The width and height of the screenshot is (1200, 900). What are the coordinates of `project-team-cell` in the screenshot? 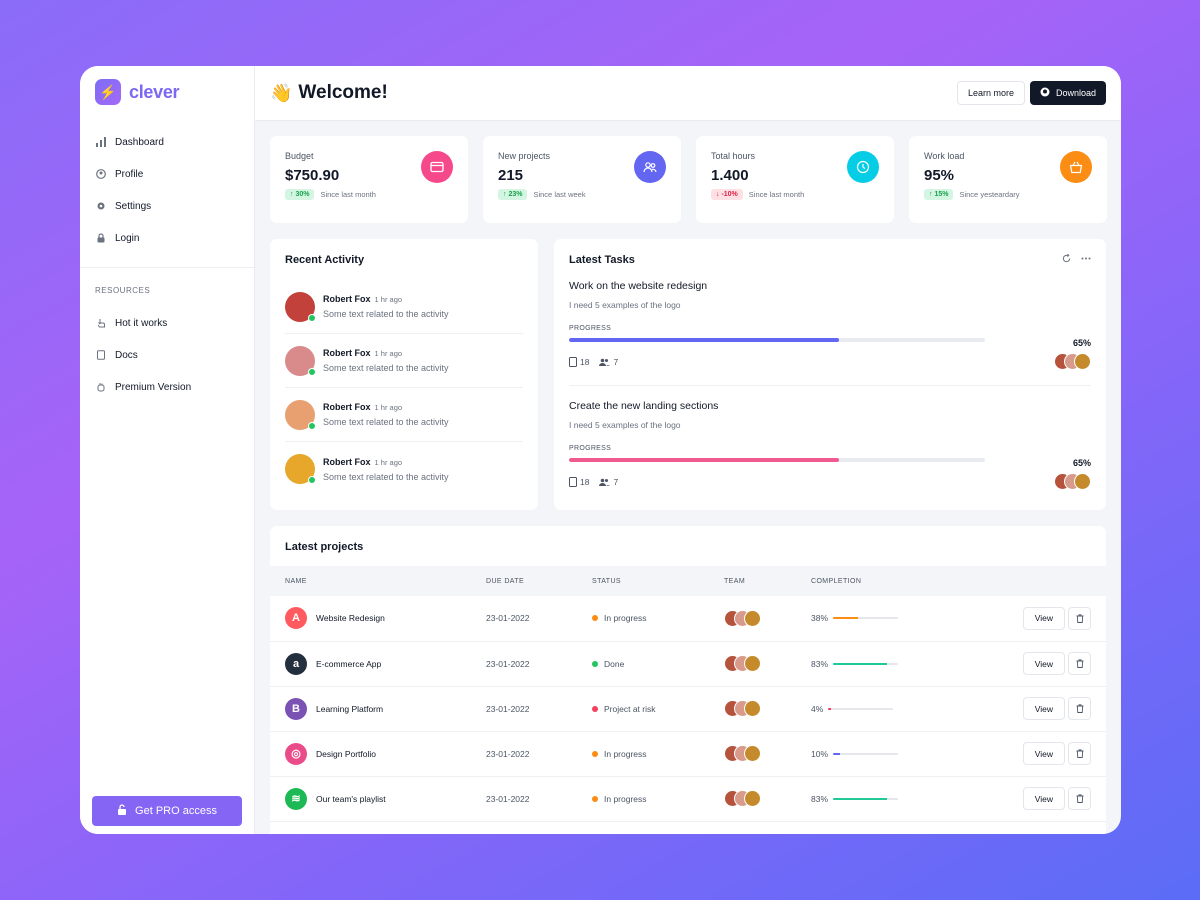 It's located at (767, 618).